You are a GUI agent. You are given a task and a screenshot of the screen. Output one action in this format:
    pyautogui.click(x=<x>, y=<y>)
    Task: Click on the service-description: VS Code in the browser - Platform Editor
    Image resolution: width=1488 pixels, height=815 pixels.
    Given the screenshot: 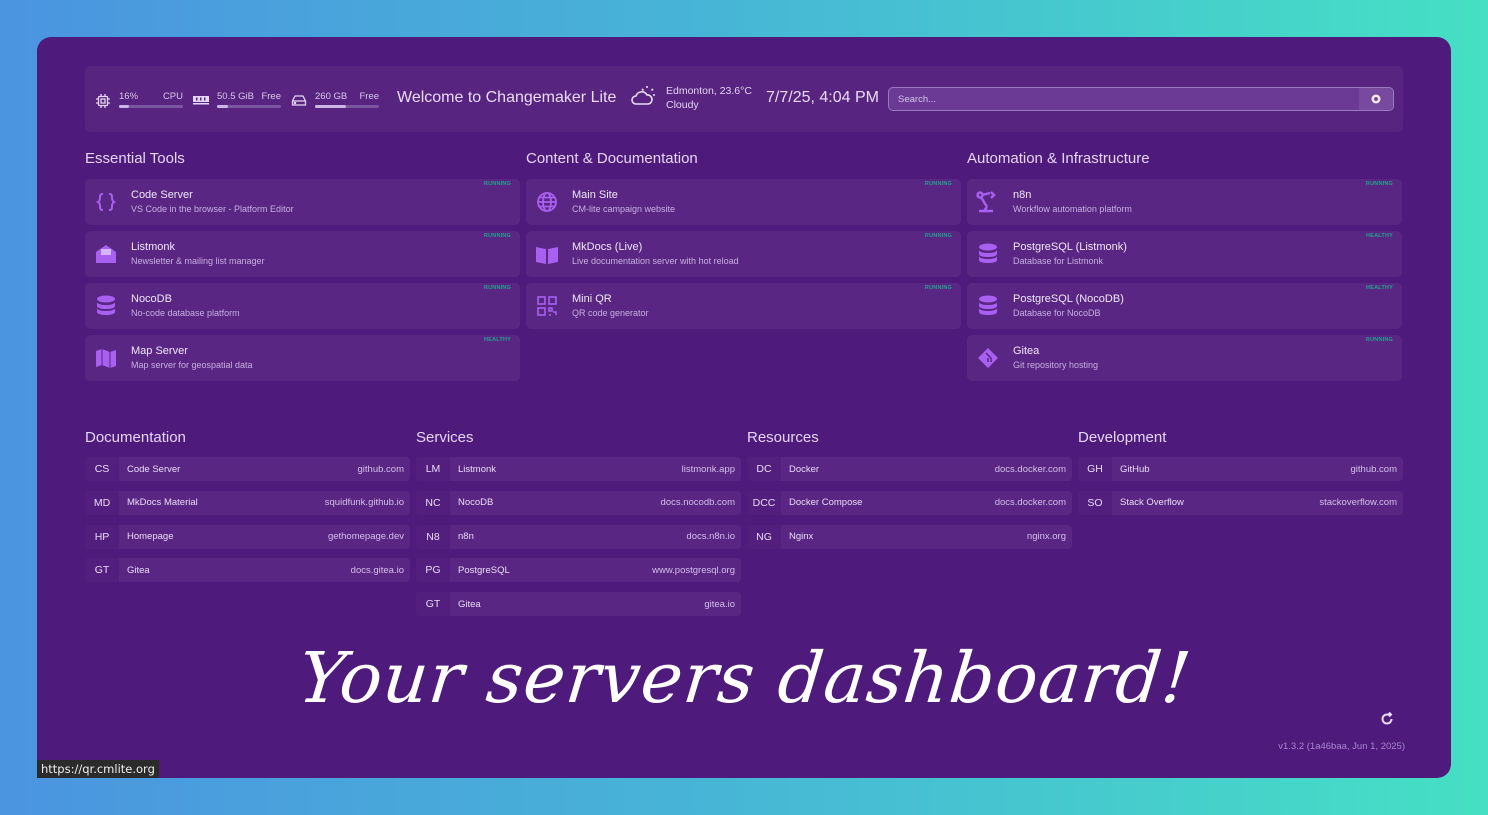 What is the action you would take?
    pyautogui.click(x=212, y=209)
    